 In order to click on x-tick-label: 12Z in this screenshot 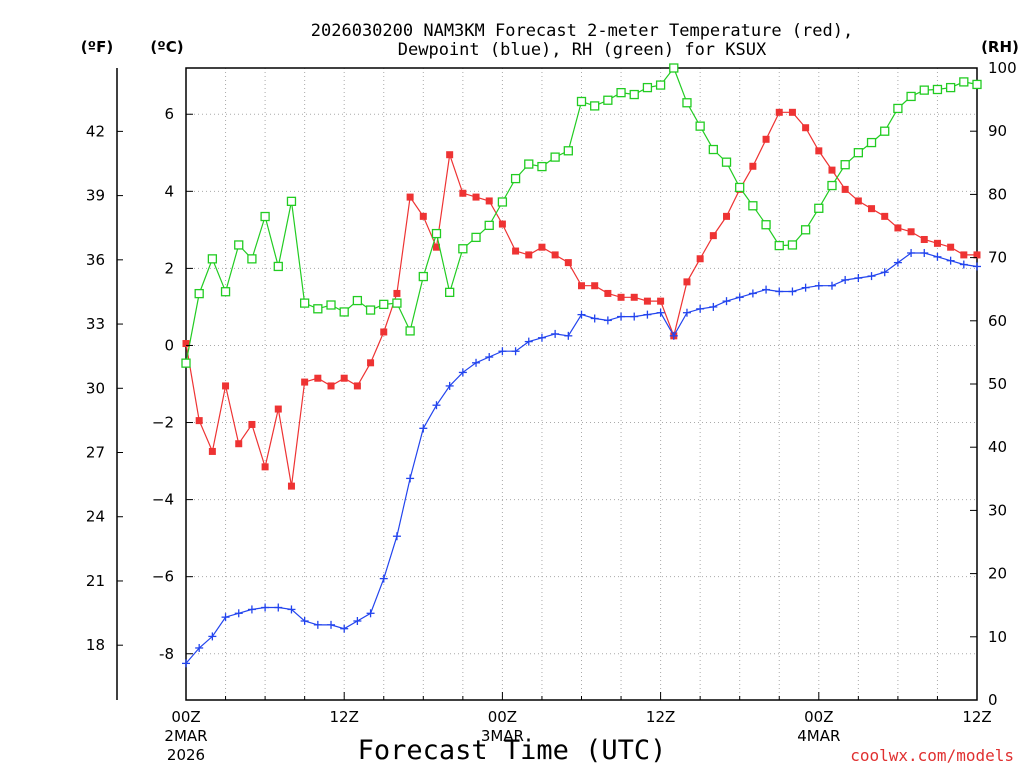, I will do `click(344, 717)`.